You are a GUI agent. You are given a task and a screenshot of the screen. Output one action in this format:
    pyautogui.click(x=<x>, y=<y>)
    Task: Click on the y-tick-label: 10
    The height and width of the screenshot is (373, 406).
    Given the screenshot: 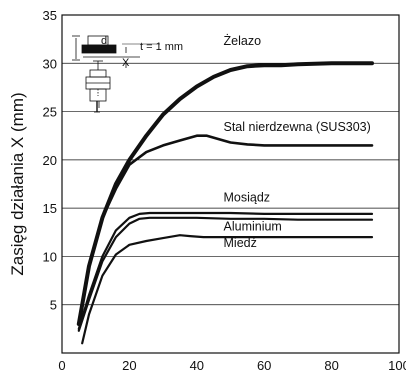 What is the action you would take?
    pyautogui.click(x=50, y=256)
    